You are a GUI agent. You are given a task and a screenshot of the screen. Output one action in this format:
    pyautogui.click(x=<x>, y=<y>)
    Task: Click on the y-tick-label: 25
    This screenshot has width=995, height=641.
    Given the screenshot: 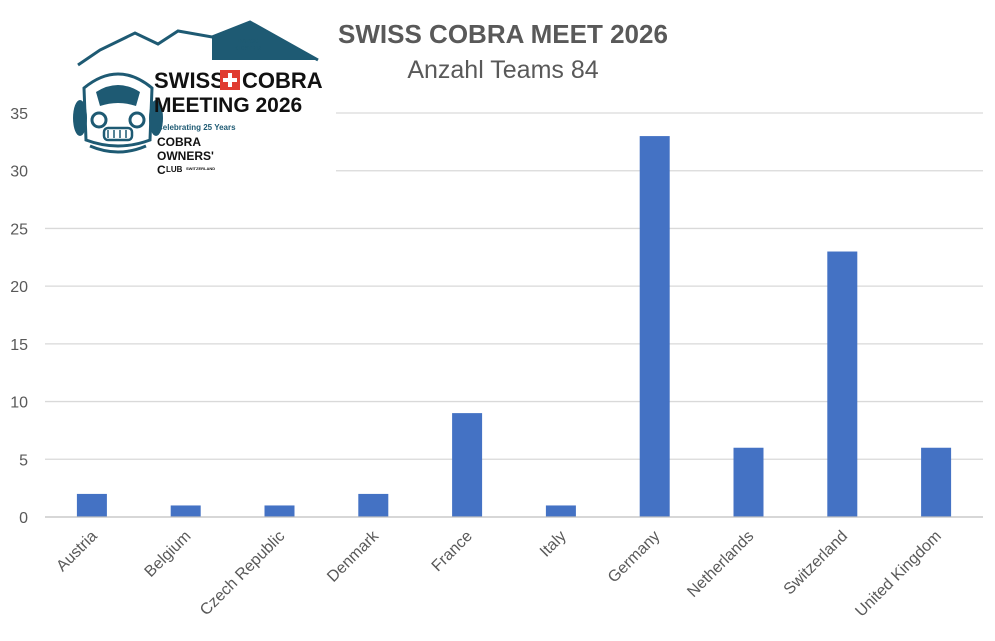 What is the action you would take?
    pyautogui.click(x=19, y=229)
    